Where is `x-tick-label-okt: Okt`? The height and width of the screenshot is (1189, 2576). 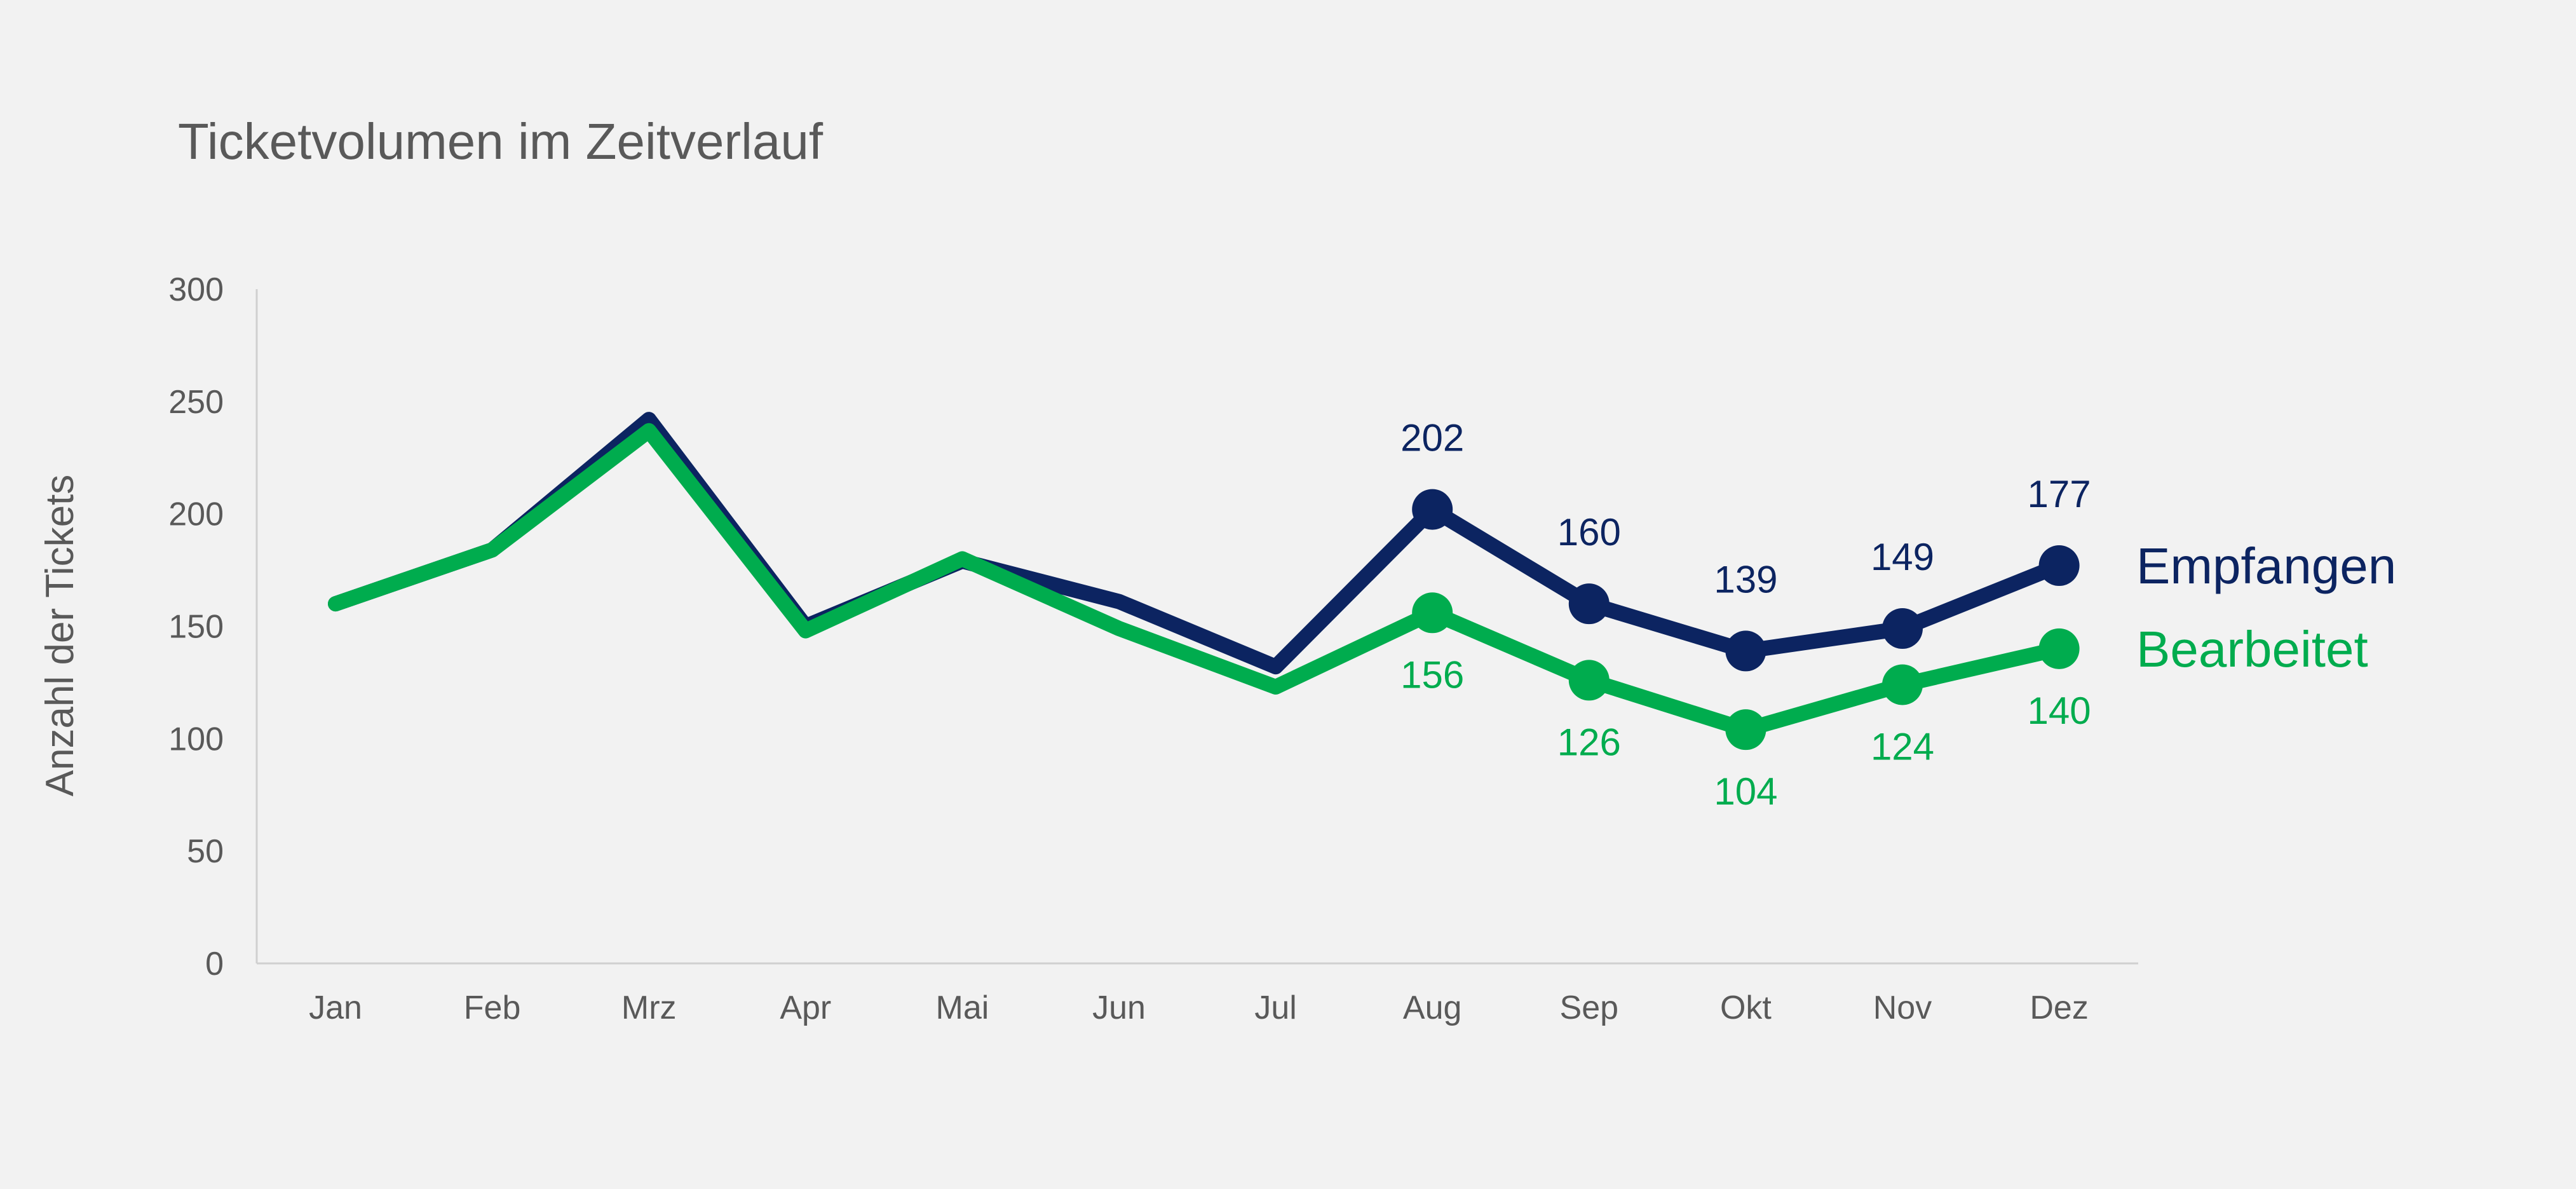 x-tick-label-okt: Okt is located at coordinates (1746, 1007).